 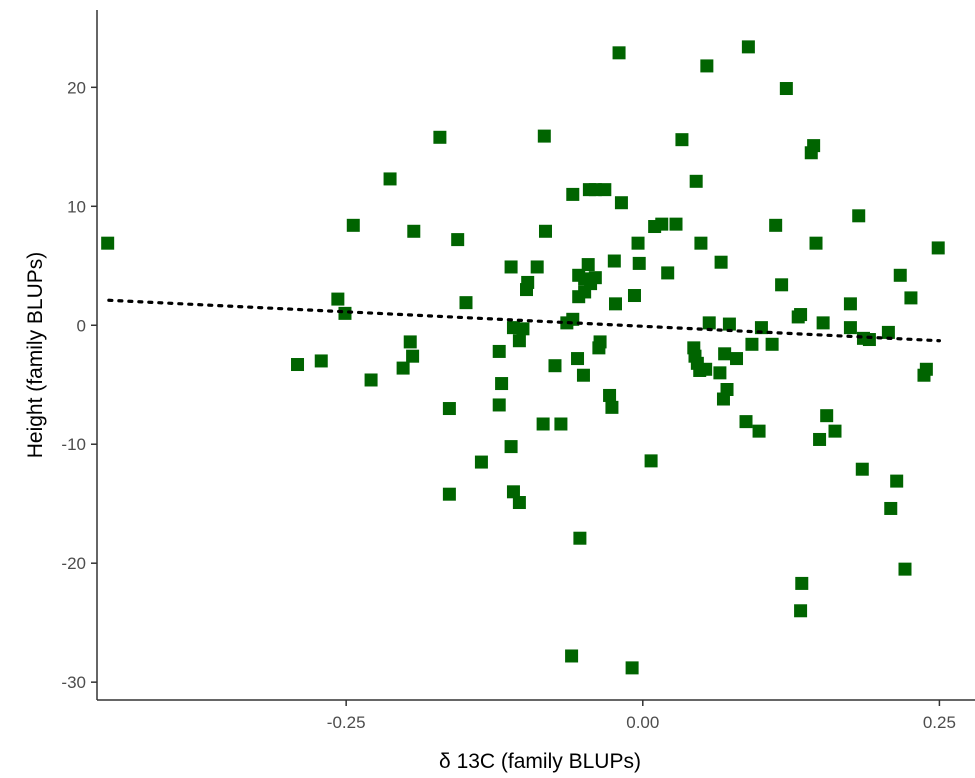 What do you see at coordinates (524, 320) in the screenshot?
I see `trend-line` at bounding box center [524, 320].